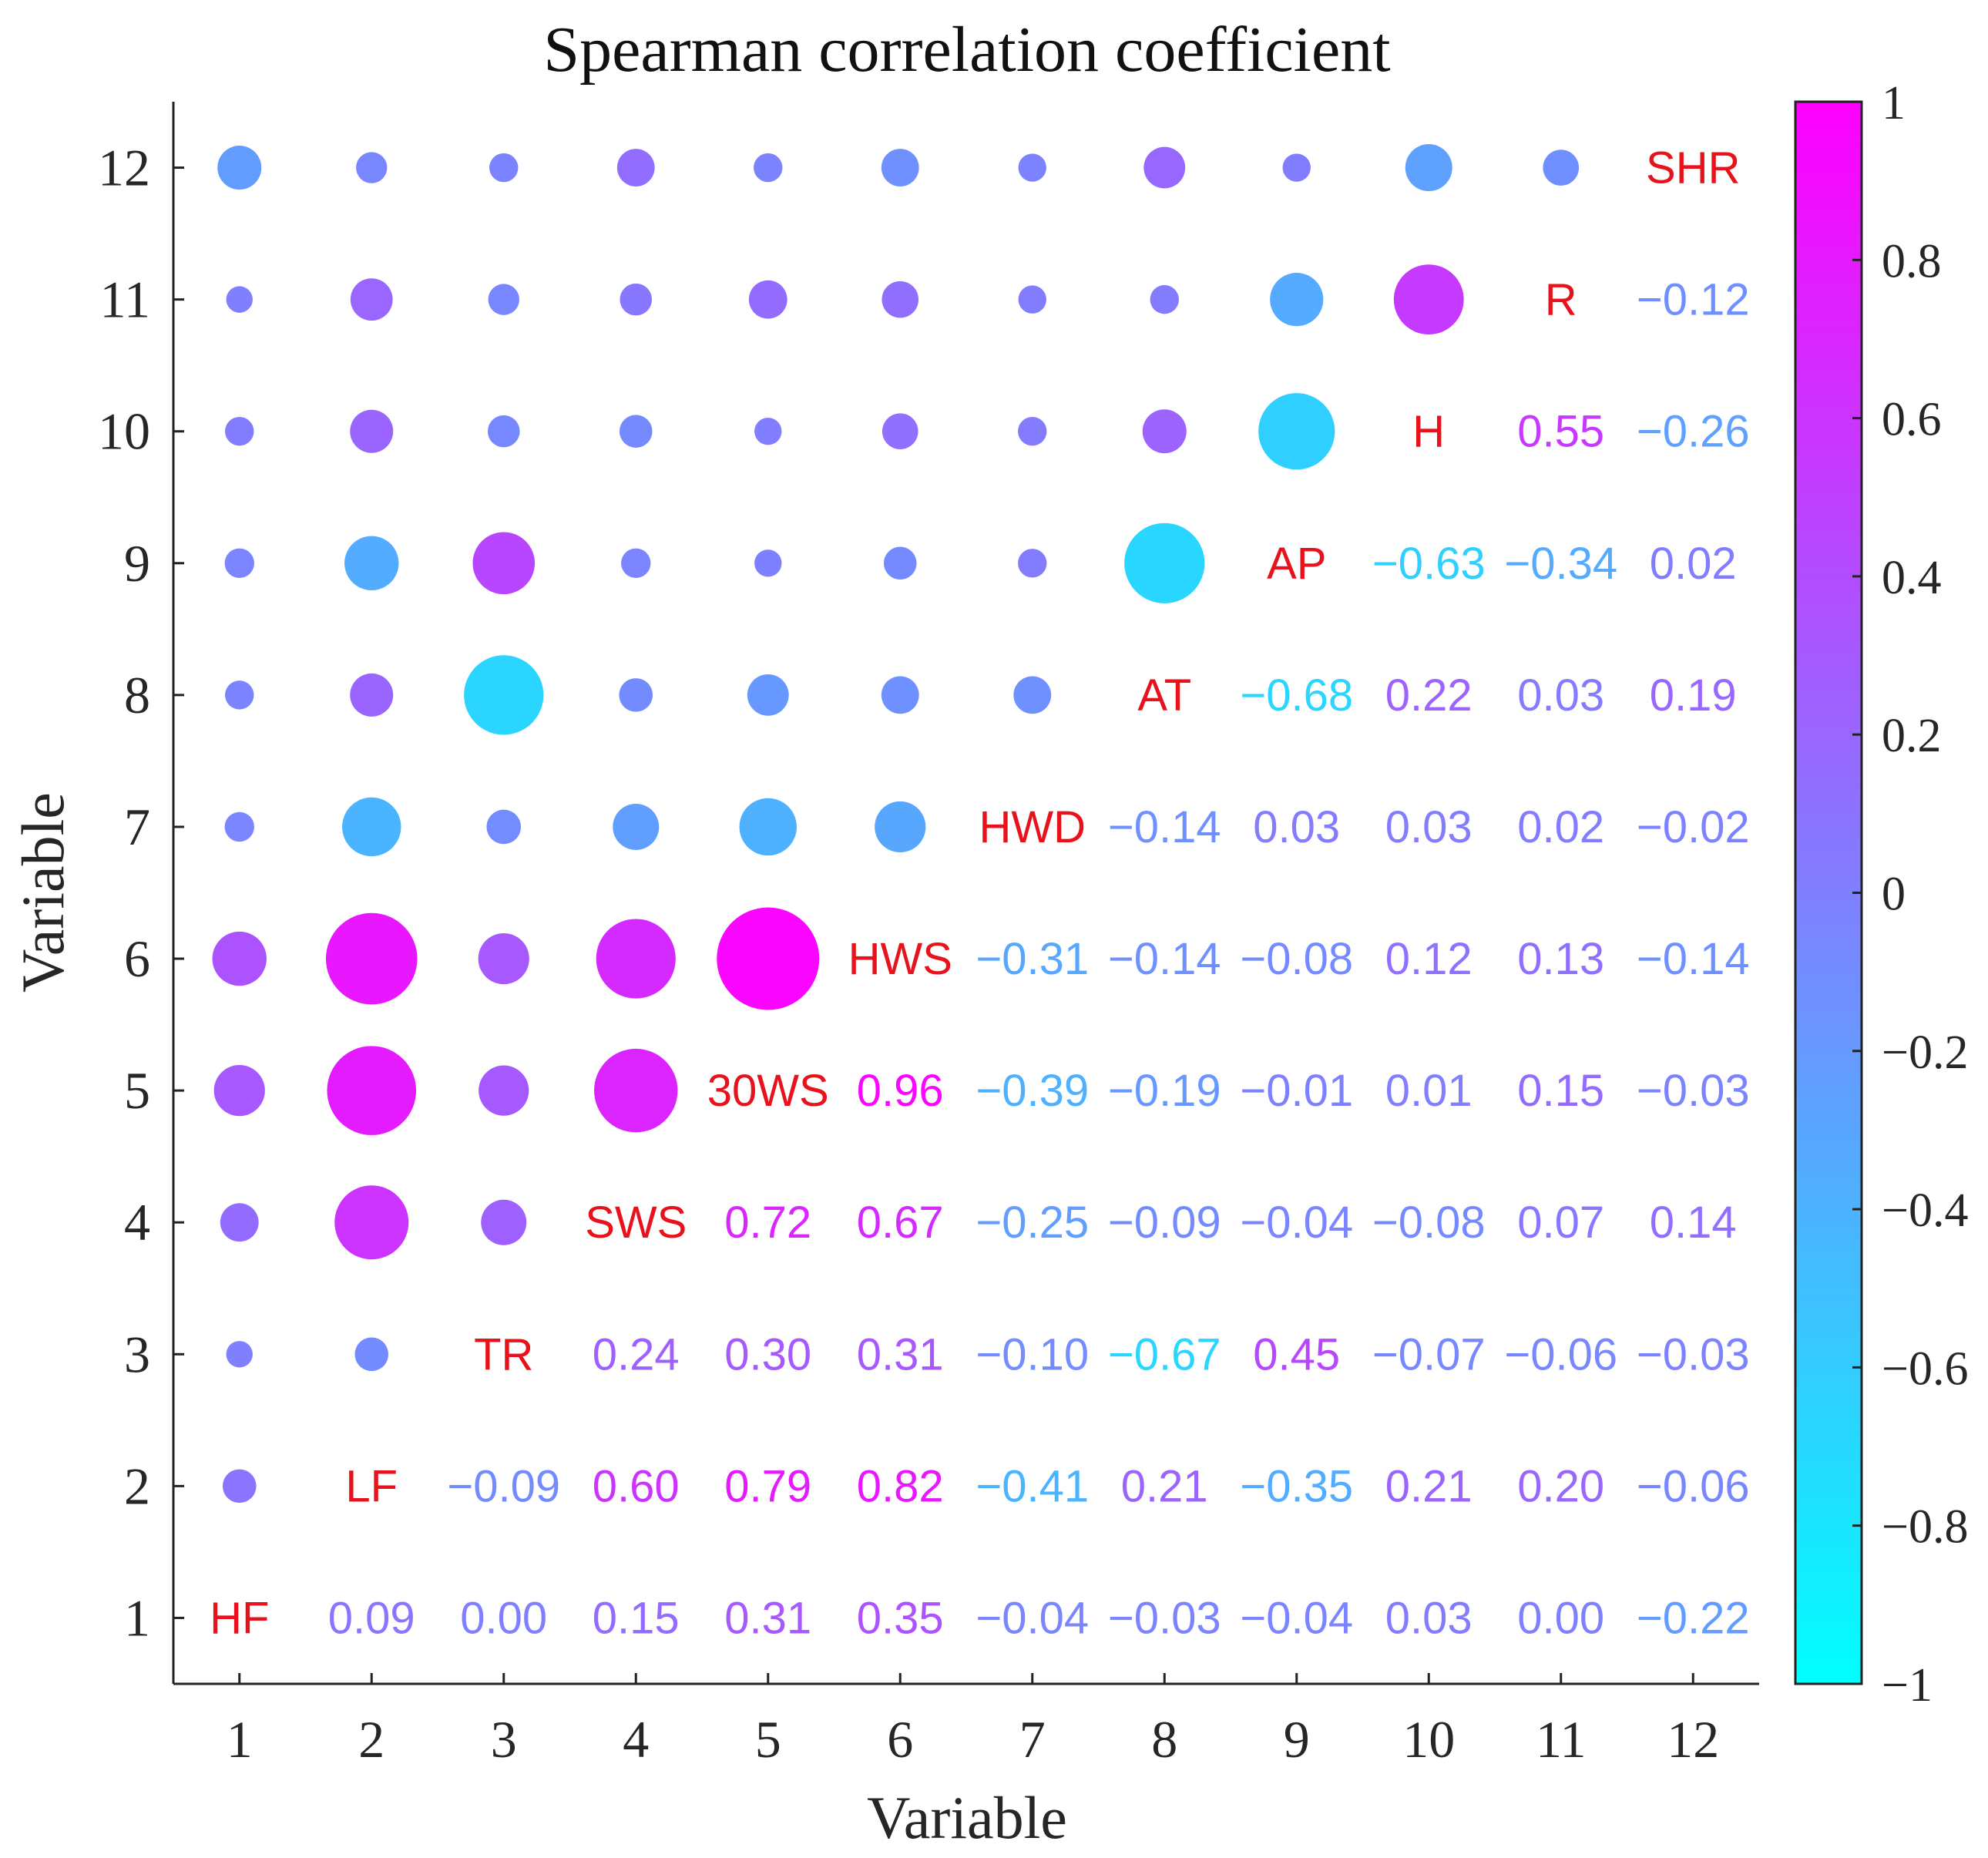 This screenshot has height=1858, width=1988. Describe the element at coordinates (1560, 959) in the screenshot. I see `coefficient-label: 0.13` at that location.